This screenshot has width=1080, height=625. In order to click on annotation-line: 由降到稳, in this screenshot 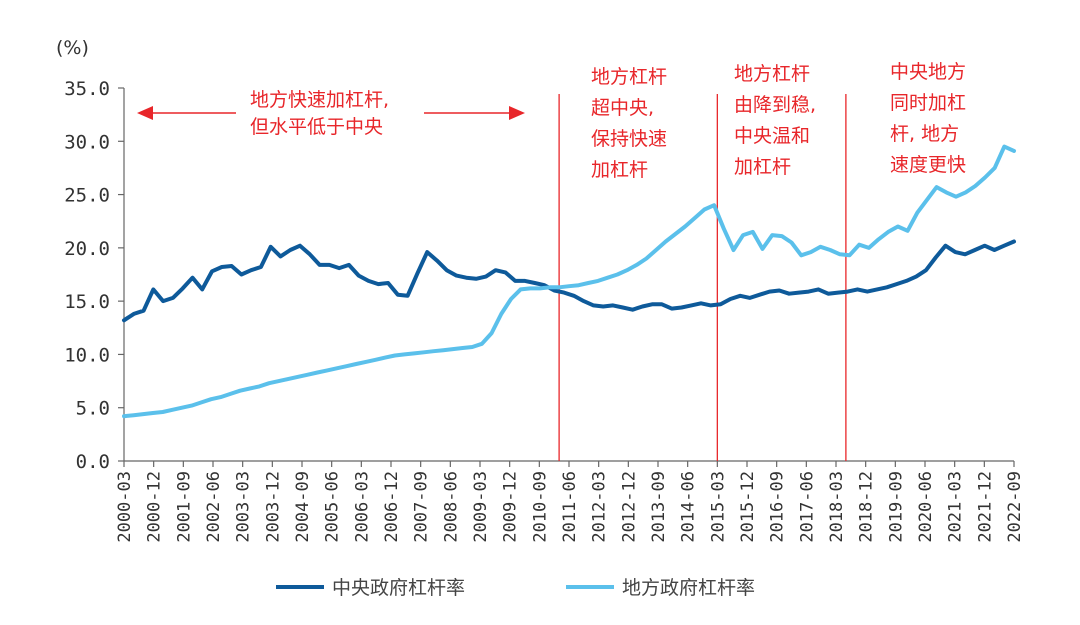, I will do `click(775, 105)`.